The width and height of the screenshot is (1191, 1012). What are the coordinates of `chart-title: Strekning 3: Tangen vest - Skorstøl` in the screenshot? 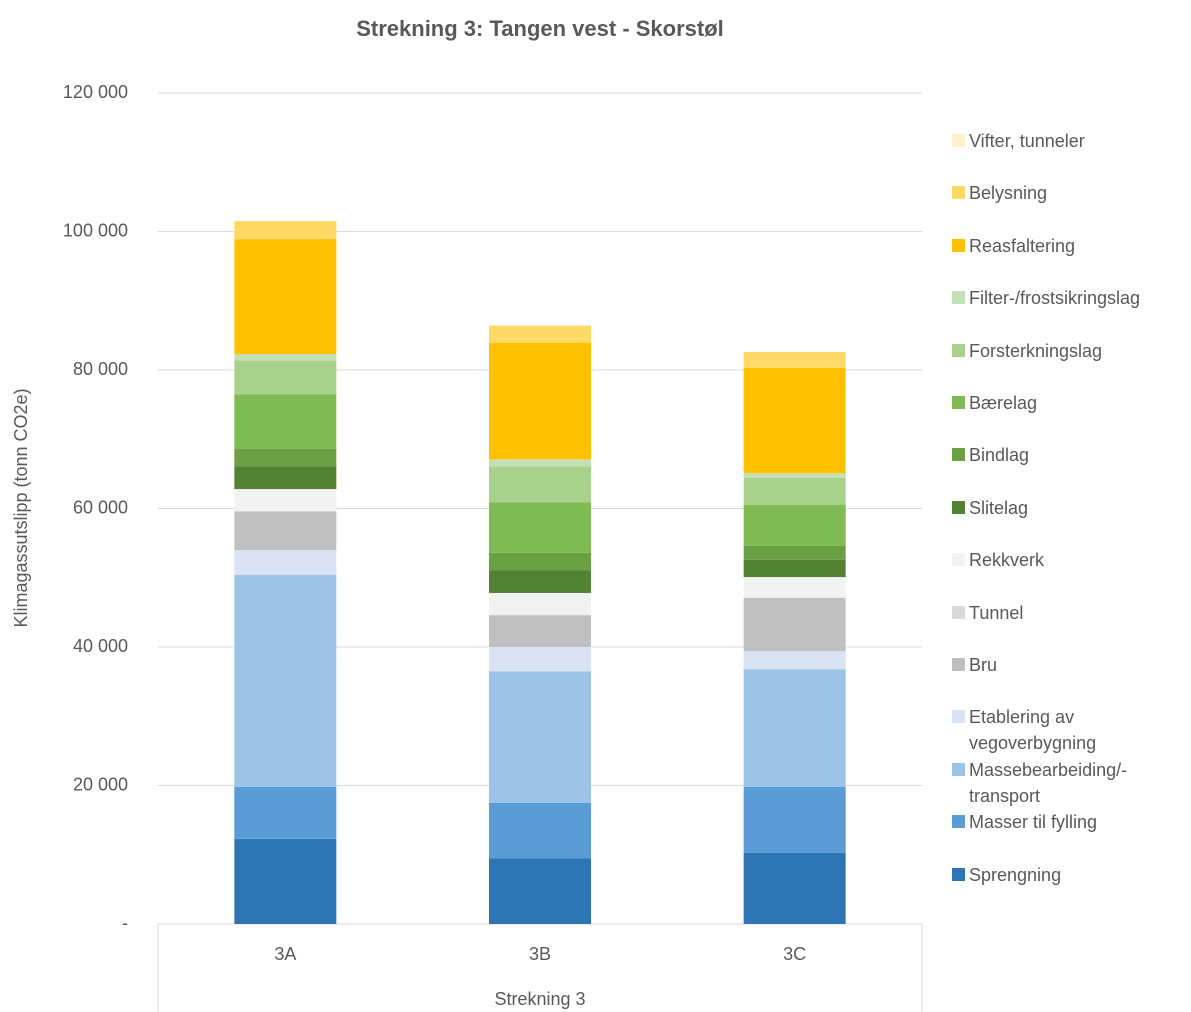 It's located at (540, 28).